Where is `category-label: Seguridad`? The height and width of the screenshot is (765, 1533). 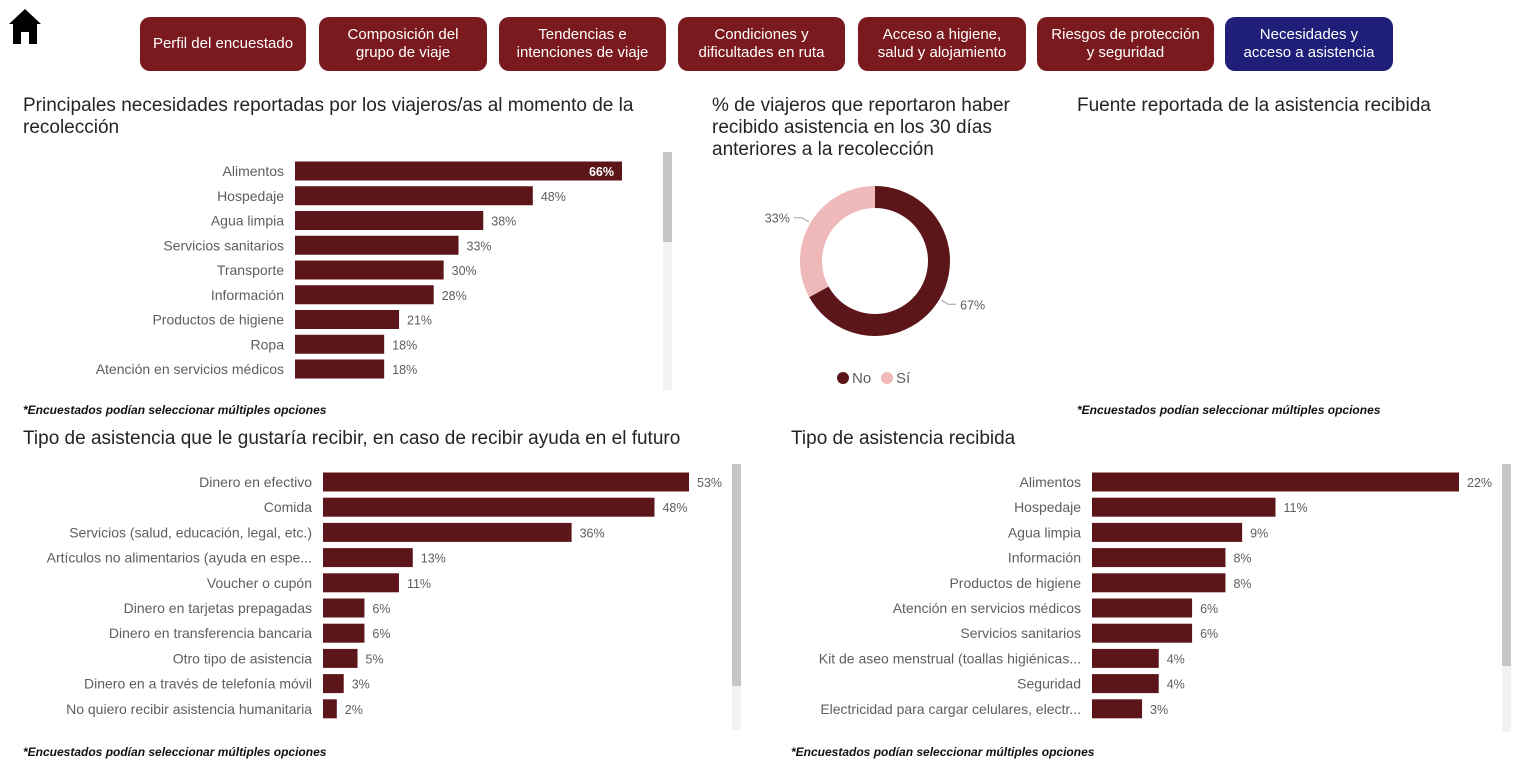
category-label: Seguridad is located at coordinates (1049, 684).